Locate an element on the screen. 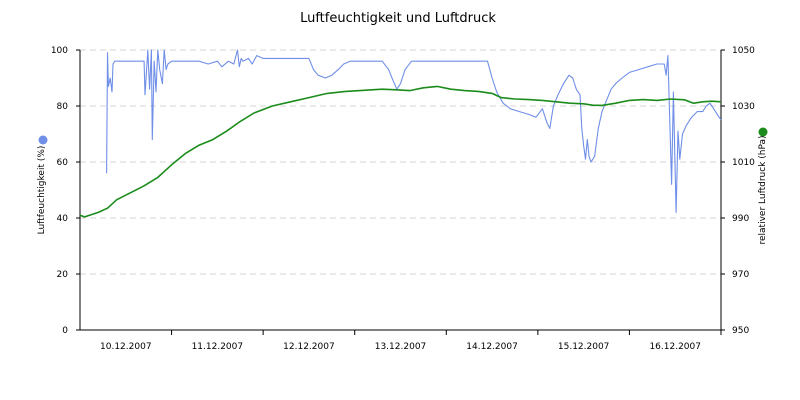  chart-title: Luftfeuchtigkeit und Luftdruck is located at coordinates (398, 18).